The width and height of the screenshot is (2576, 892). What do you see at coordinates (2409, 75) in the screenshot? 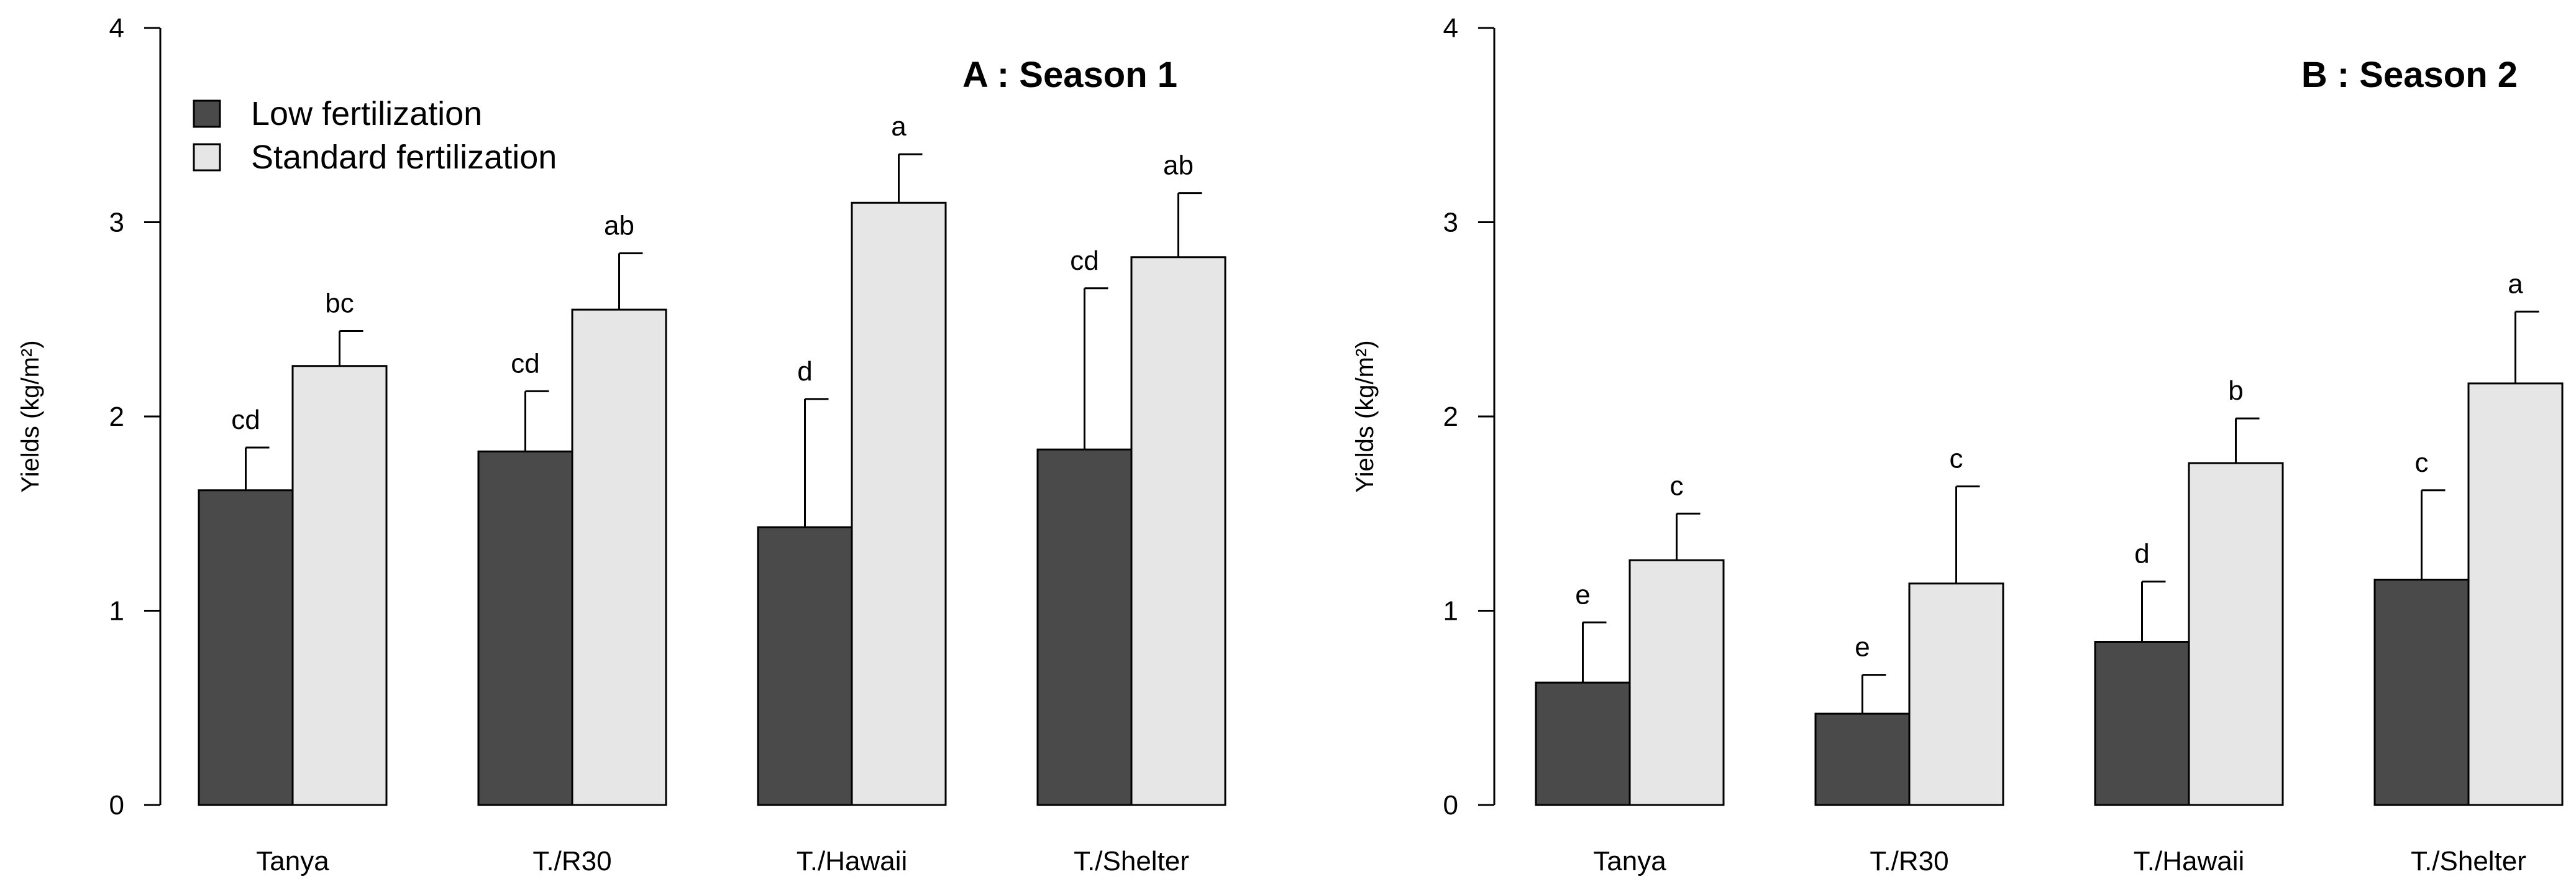
I see `panel-title: B : Season 2` at bounding box center [2409, 75].